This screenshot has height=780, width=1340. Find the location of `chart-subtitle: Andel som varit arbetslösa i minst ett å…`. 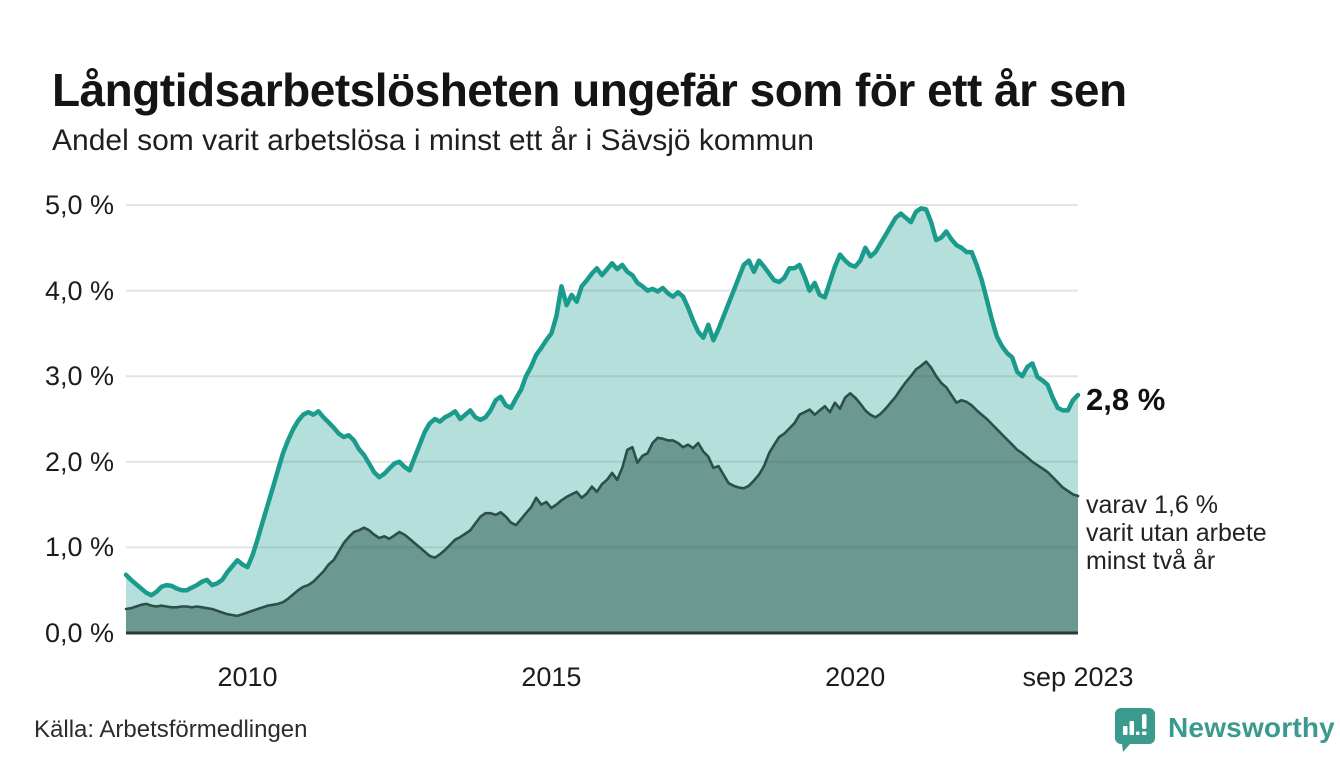

chart-subtitle: Andel som varit arbetslösa i minst ett å… is located at coordinates (433, 140).